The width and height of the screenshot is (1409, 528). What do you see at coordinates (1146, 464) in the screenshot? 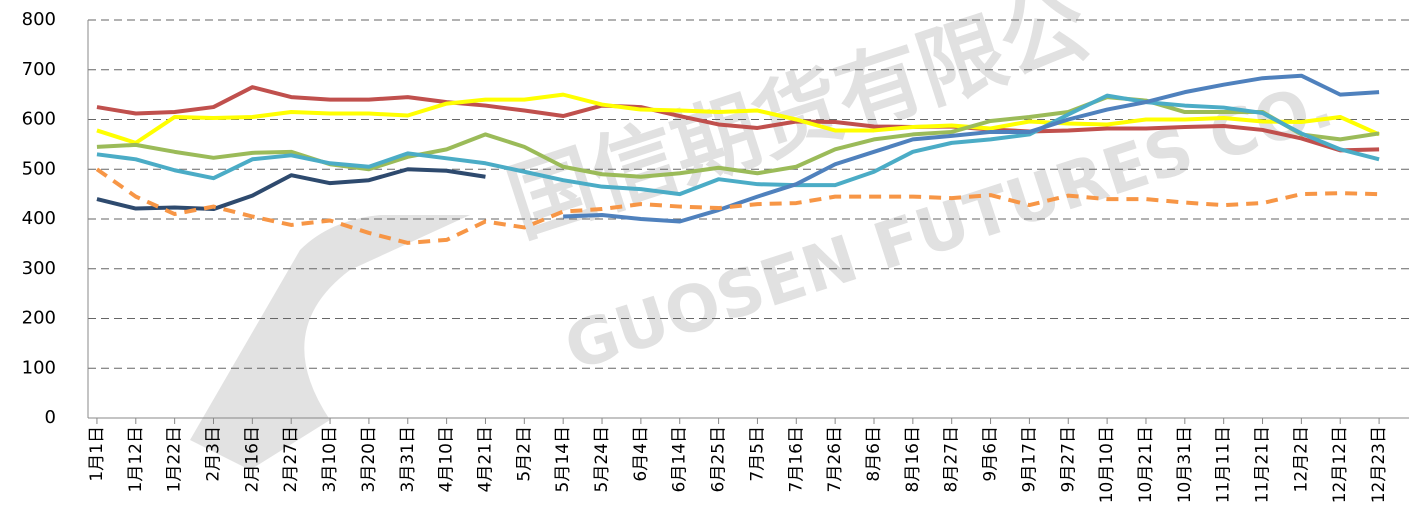
I see `x-tick-label: 10月21日` at bounding box center [1146, 464].